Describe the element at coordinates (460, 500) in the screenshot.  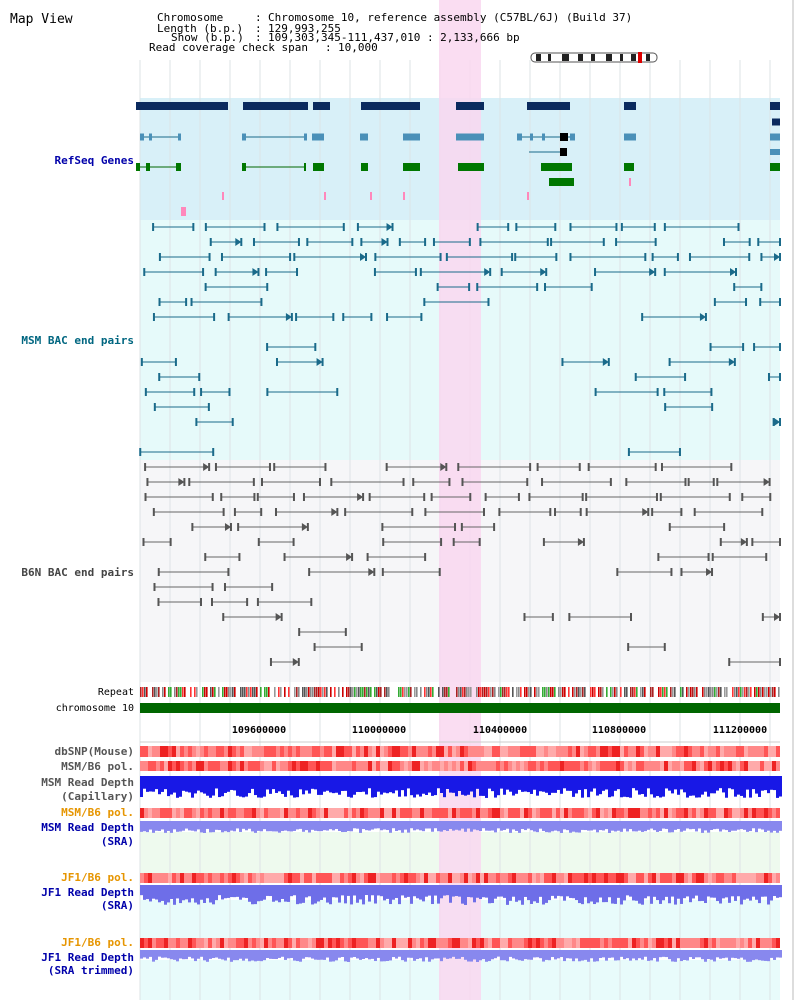
I see `selection-highlight` at that location.